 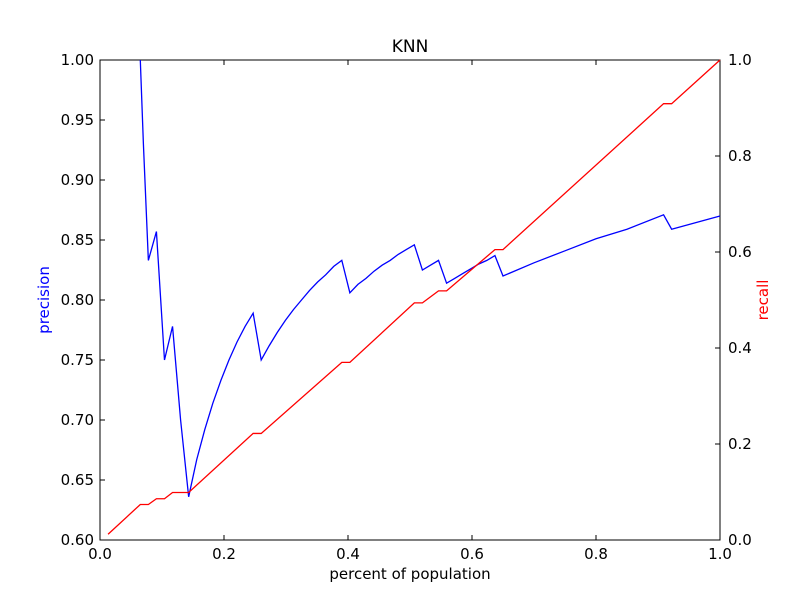 I want to click on y-left-tick-label: 0.95, so click(x=77, y=120).